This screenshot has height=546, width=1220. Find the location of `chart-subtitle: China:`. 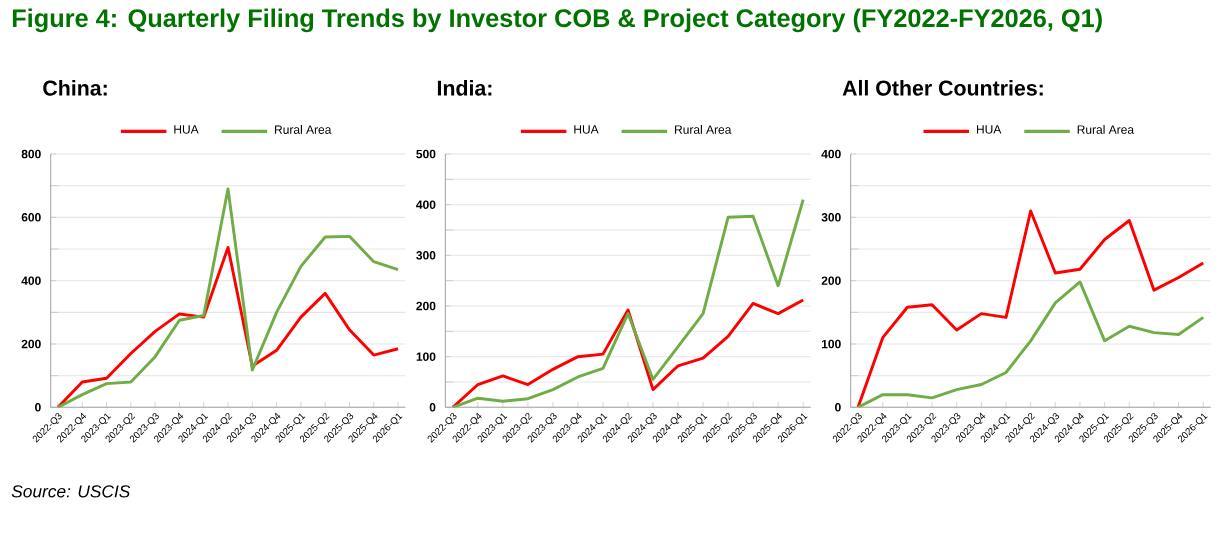

chart-subtitle: China: is located at coordinates (75, 87).